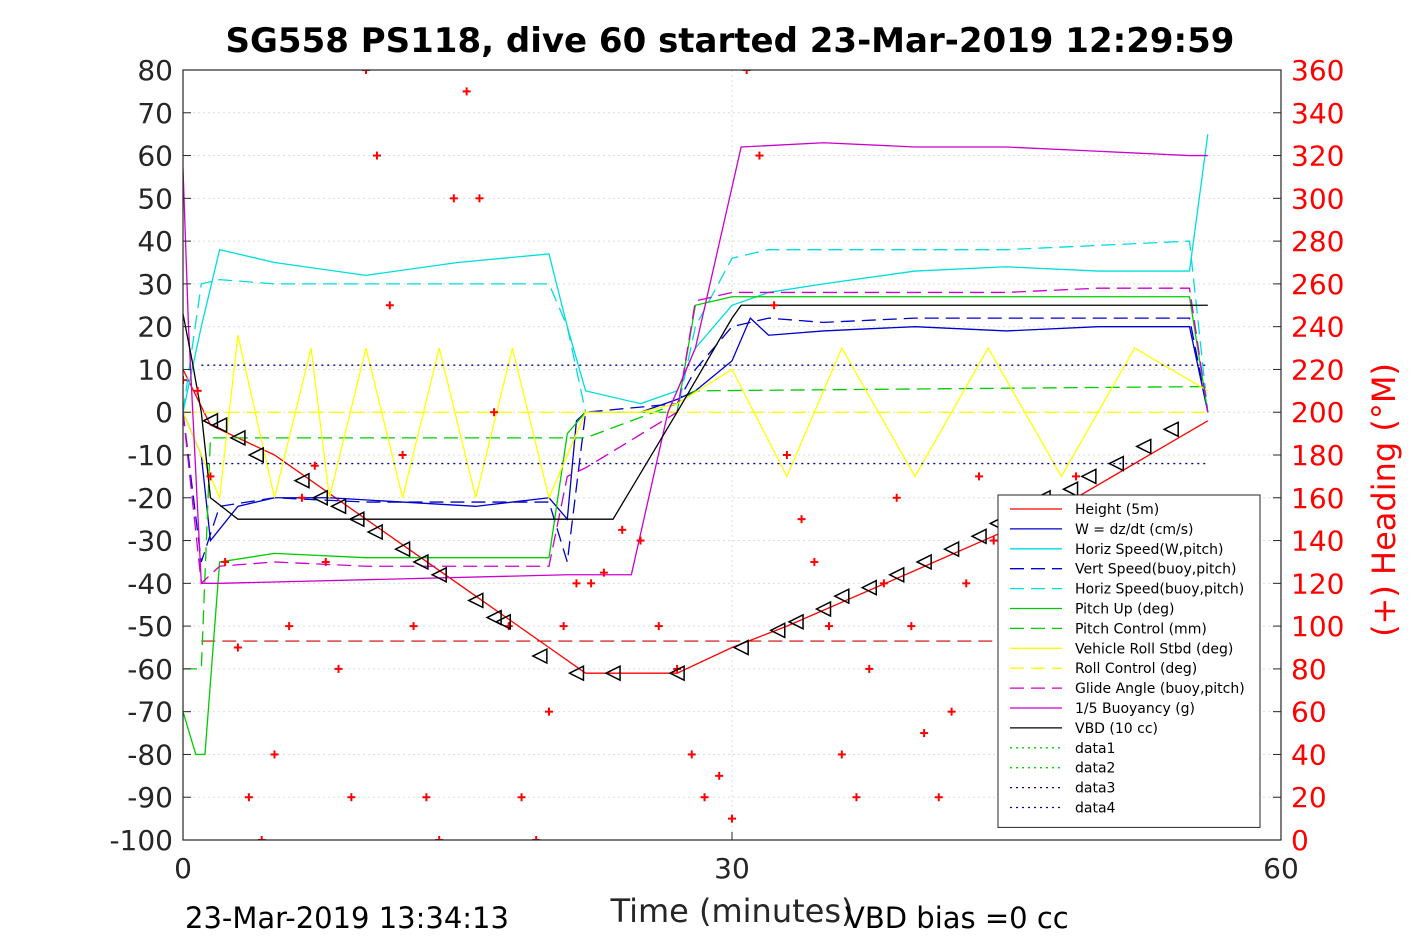 This screenshot has height=945, width=1417. What do you see at coordinates (155, 369) in the screenshot?
I see `y-tick-label: 10` at bounding box center [155, 369].